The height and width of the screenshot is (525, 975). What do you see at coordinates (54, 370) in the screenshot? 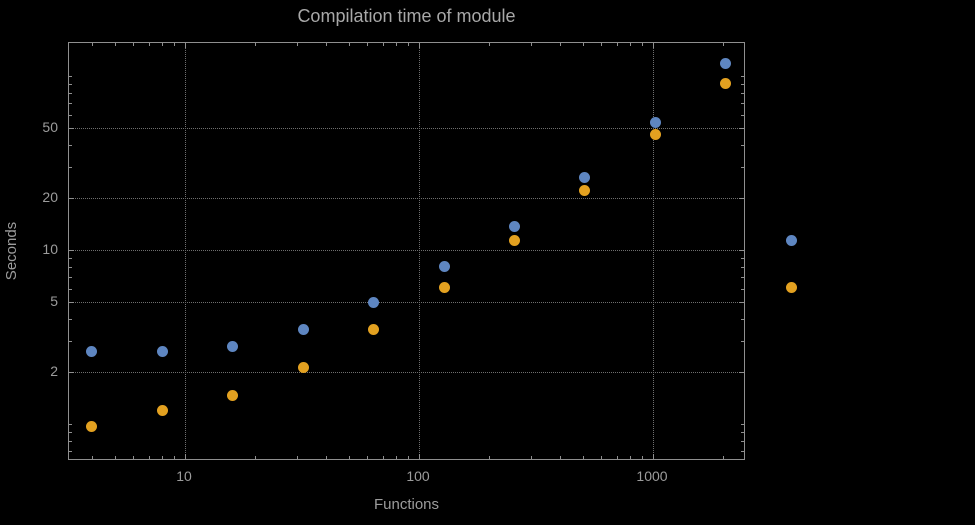
I see `y-tick-label: 2` at bounding box center [54, 370].